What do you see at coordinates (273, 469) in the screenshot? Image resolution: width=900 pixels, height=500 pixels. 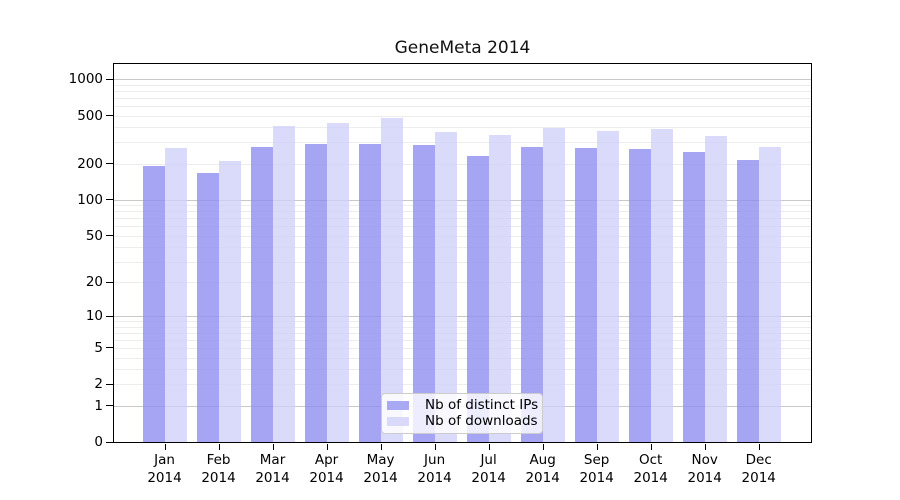 I see `x-tick-label-mar: Mar 2014` at bounding box center [273, 469].